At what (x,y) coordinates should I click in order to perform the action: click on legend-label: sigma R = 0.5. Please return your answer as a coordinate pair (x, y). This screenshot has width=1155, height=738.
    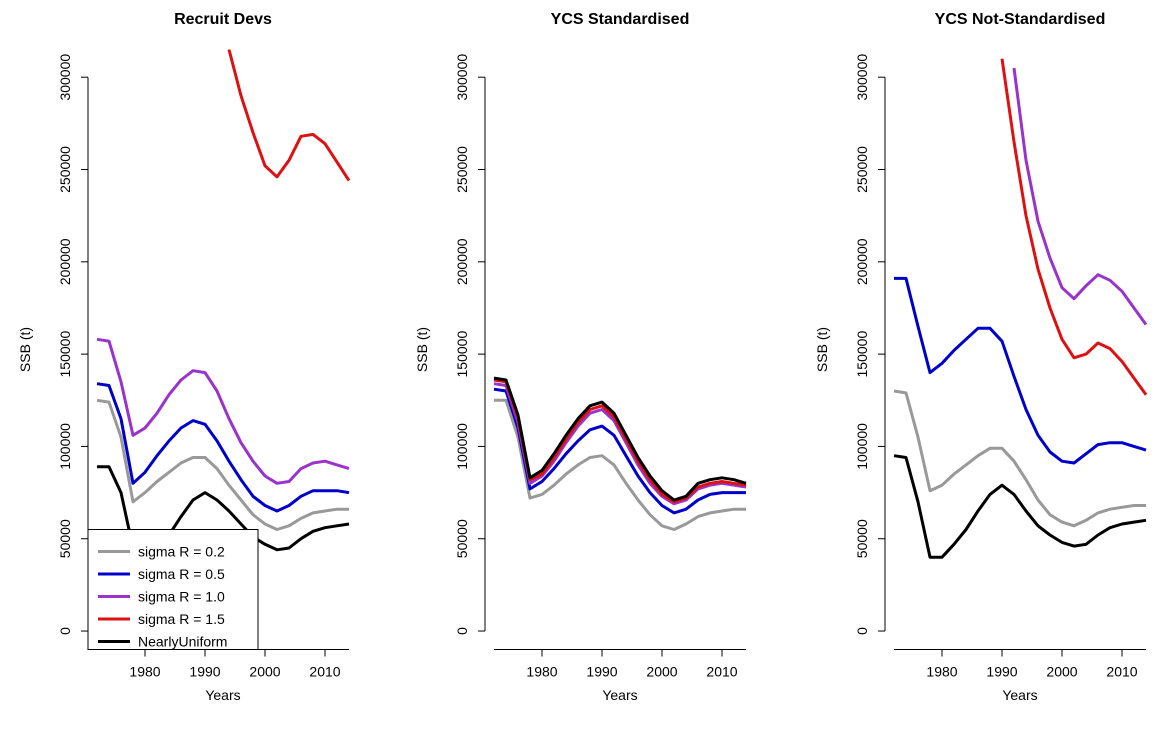
    Looking at the image, I should click on (181, 574).